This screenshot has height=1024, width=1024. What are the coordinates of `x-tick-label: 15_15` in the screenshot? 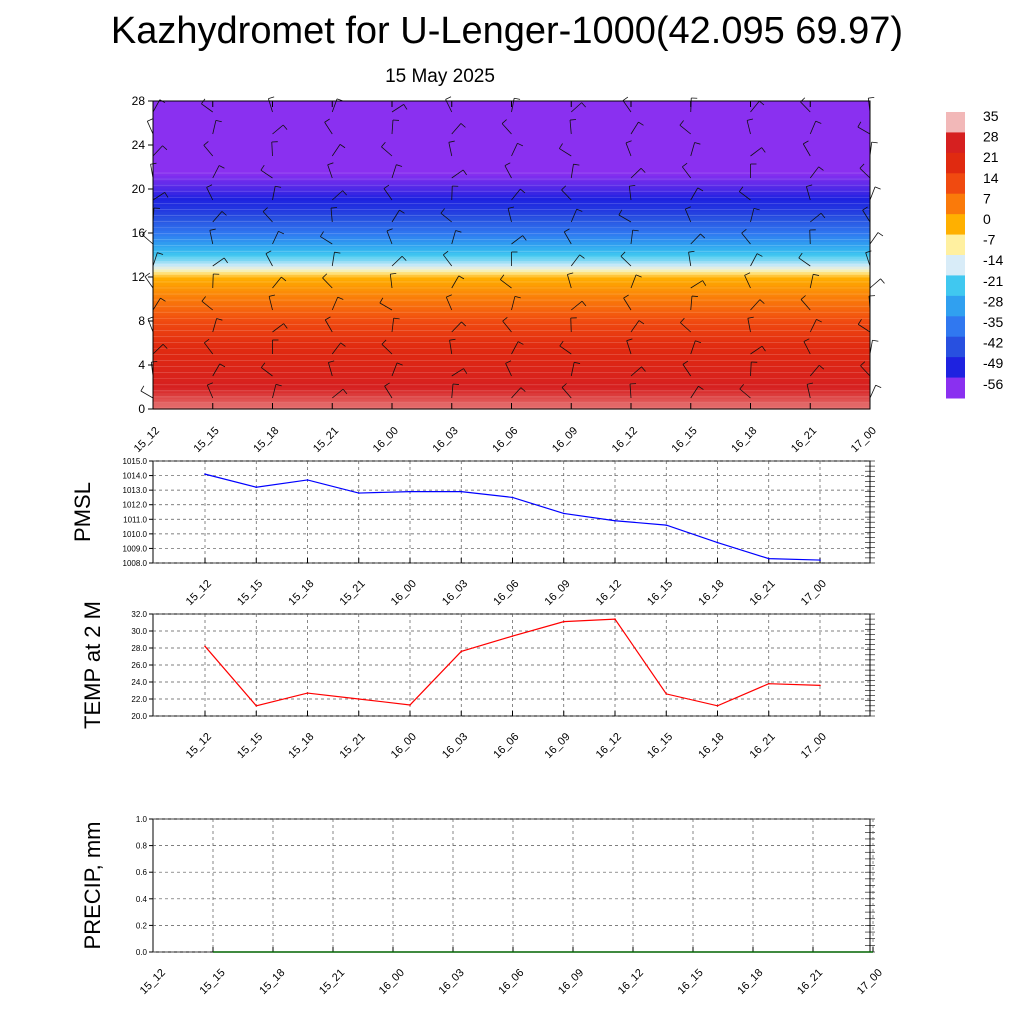 It's located at (213, 982).